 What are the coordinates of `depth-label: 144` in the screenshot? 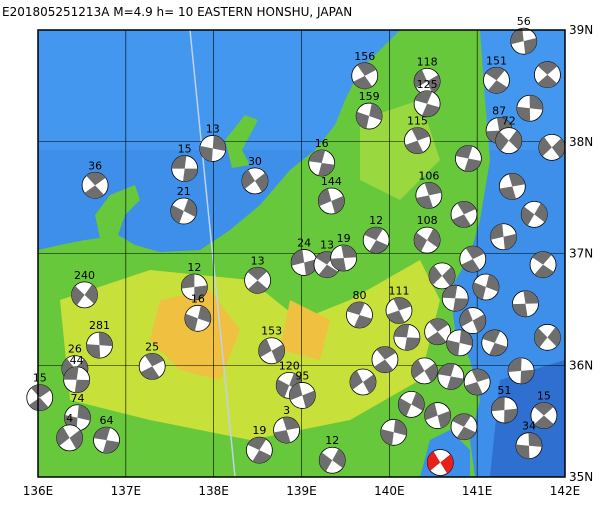 It's located at (331, 181).